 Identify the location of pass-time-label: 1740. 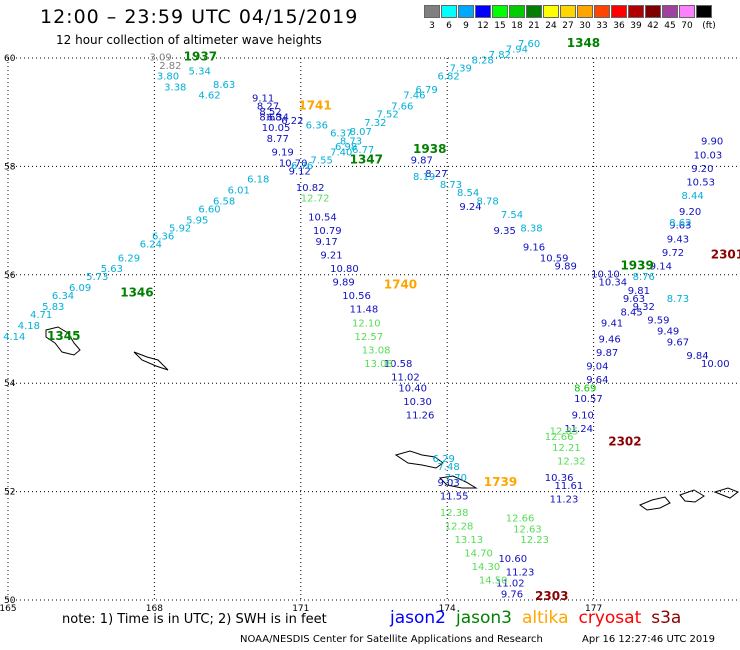
(400, 284).